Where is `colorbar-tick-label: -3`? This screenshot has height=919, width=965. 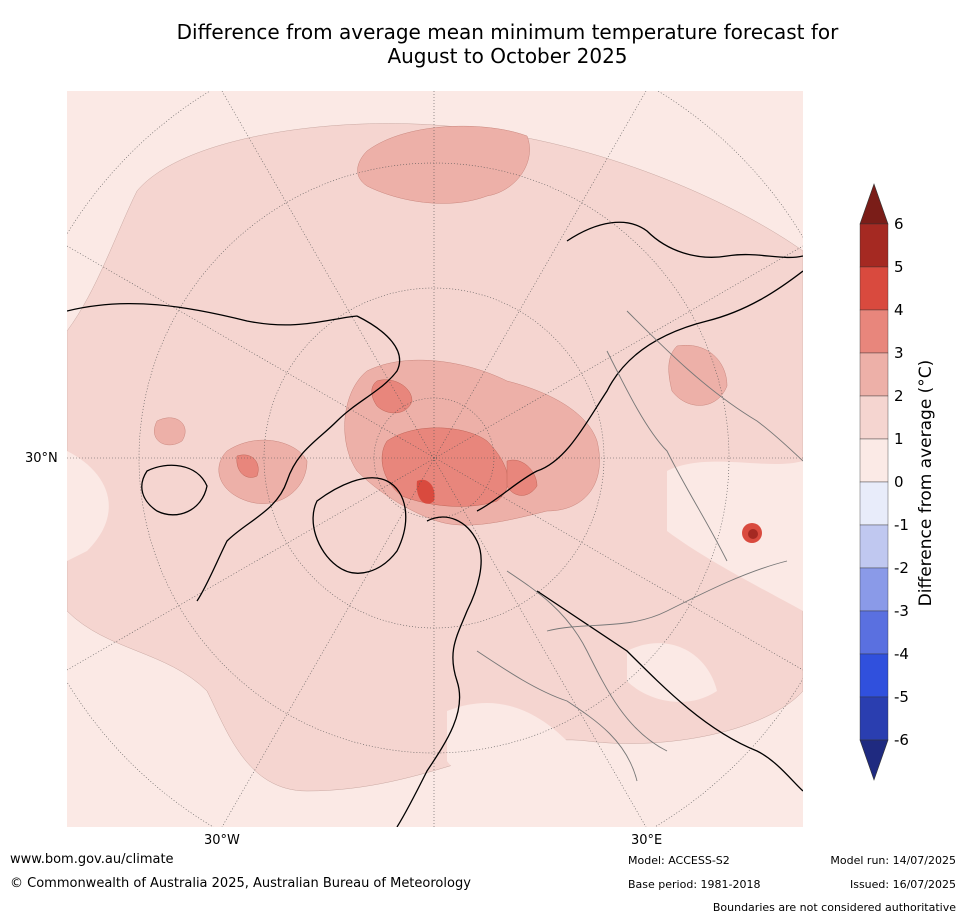
colorbar-tick-label: -3 is located at coordinates (901, 611).